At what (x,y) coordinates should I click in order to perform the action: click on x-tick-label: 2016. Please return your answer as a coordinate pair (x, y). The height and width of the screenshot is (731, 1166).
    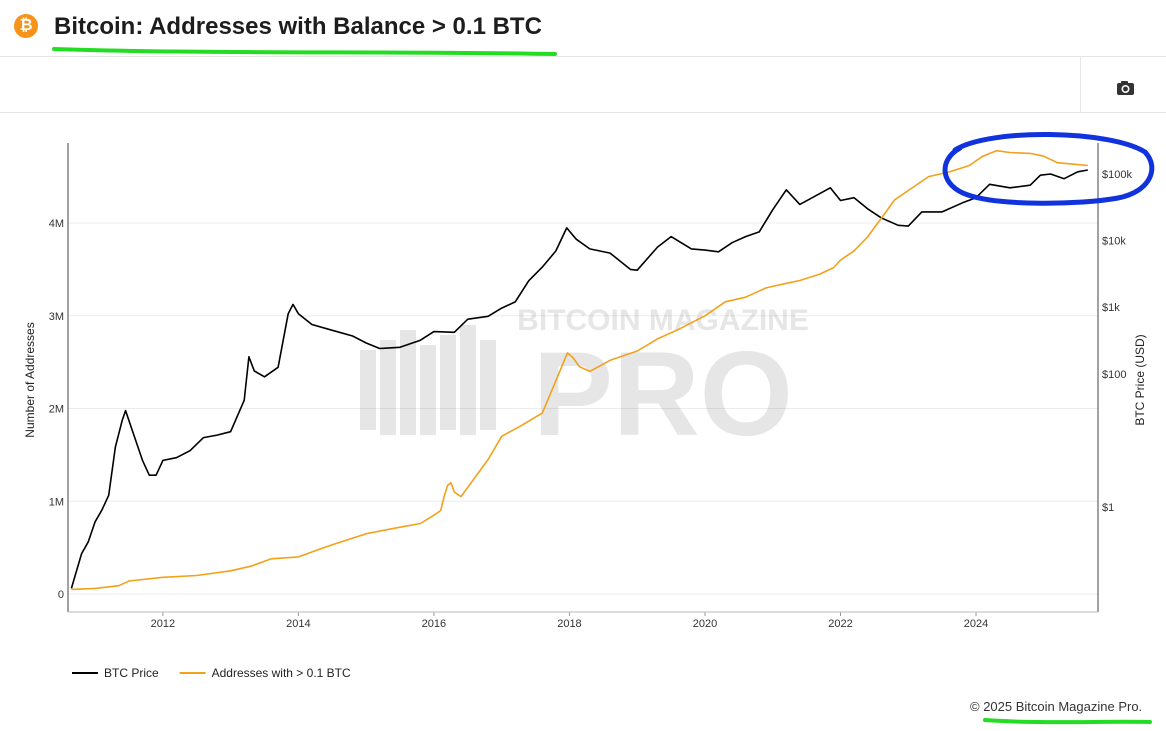
    Looking at the image, I should click on (434, 624).